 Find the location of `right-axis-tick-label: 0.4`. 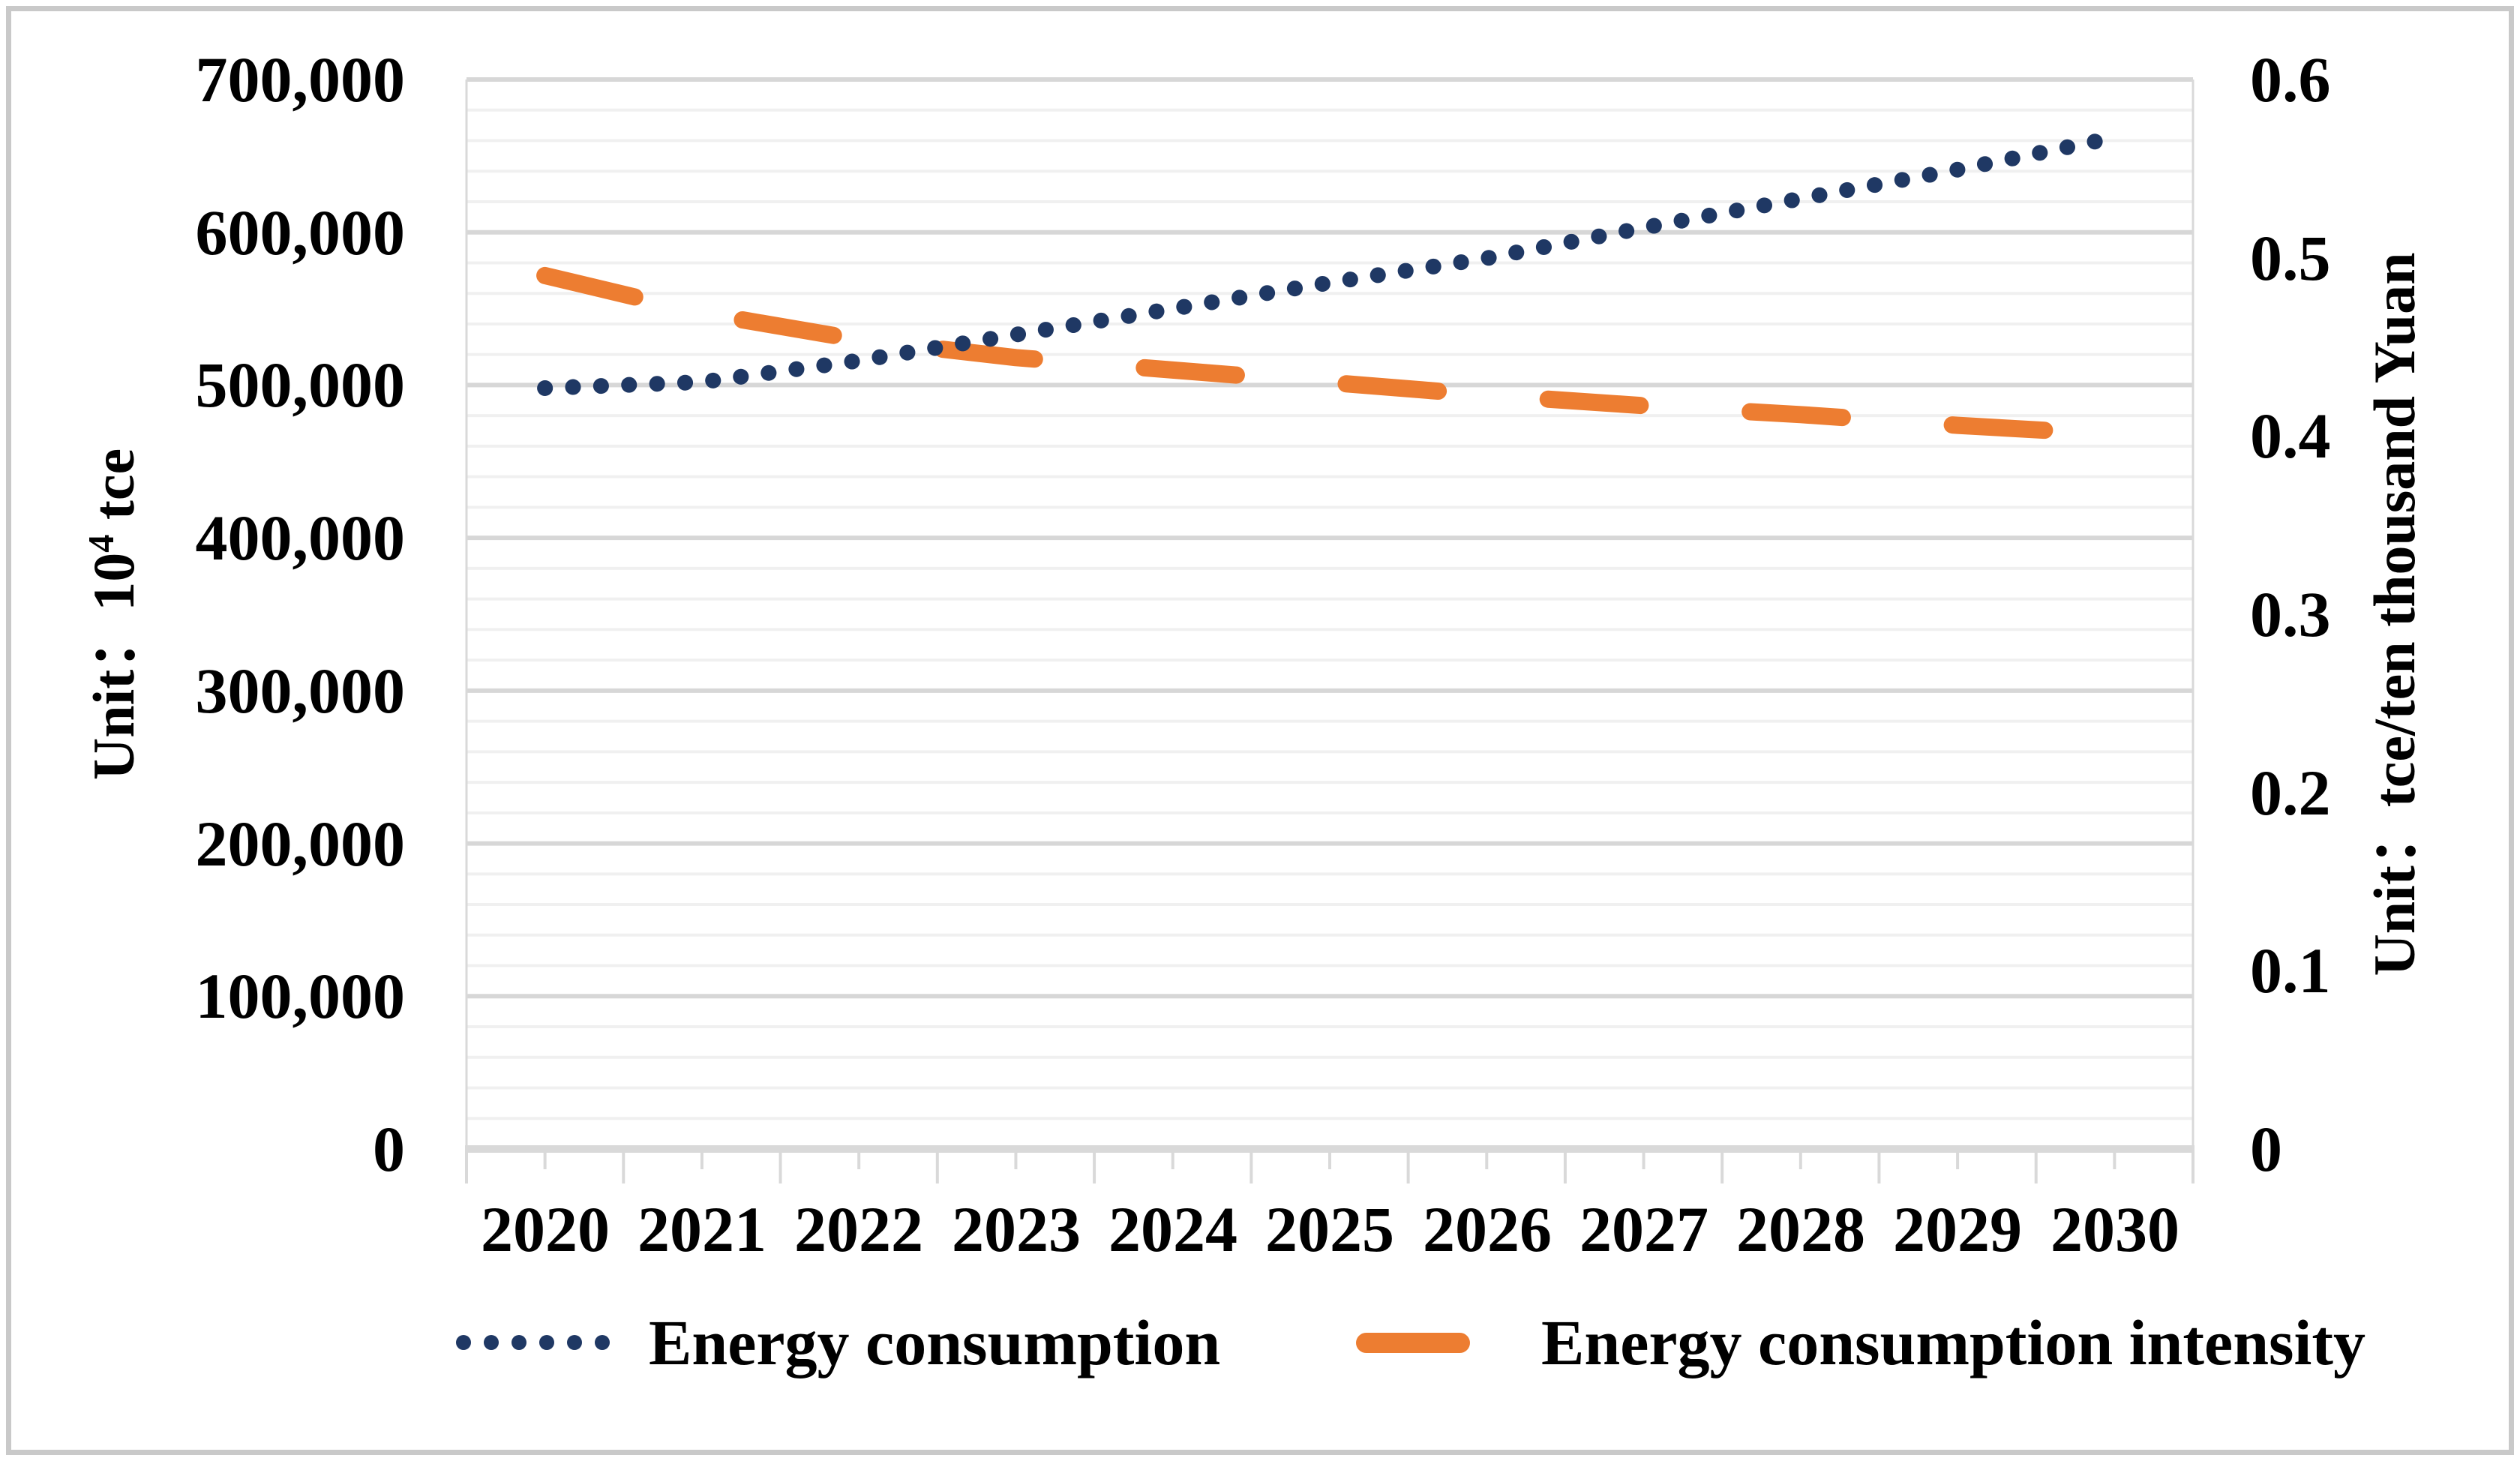

right-axis-tick-label: 0.4 is located at coordinates (2290, 436).